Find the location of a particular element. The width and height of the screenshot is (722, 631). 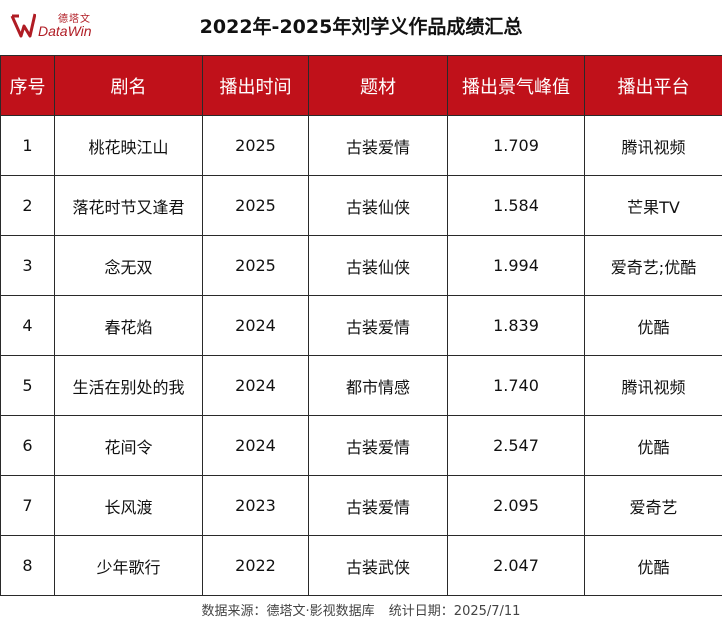

table-header-row: 序号 剧名 播出时间 题材 播出景气峰值 播出平台 is located at coordinates (361, 85).